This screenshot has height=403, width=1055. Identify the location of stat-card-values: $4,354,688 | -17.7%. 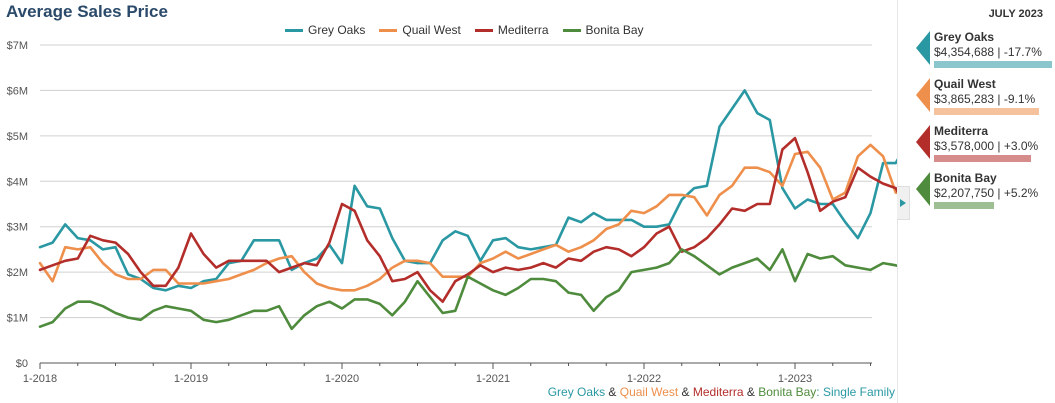
(988, 52).